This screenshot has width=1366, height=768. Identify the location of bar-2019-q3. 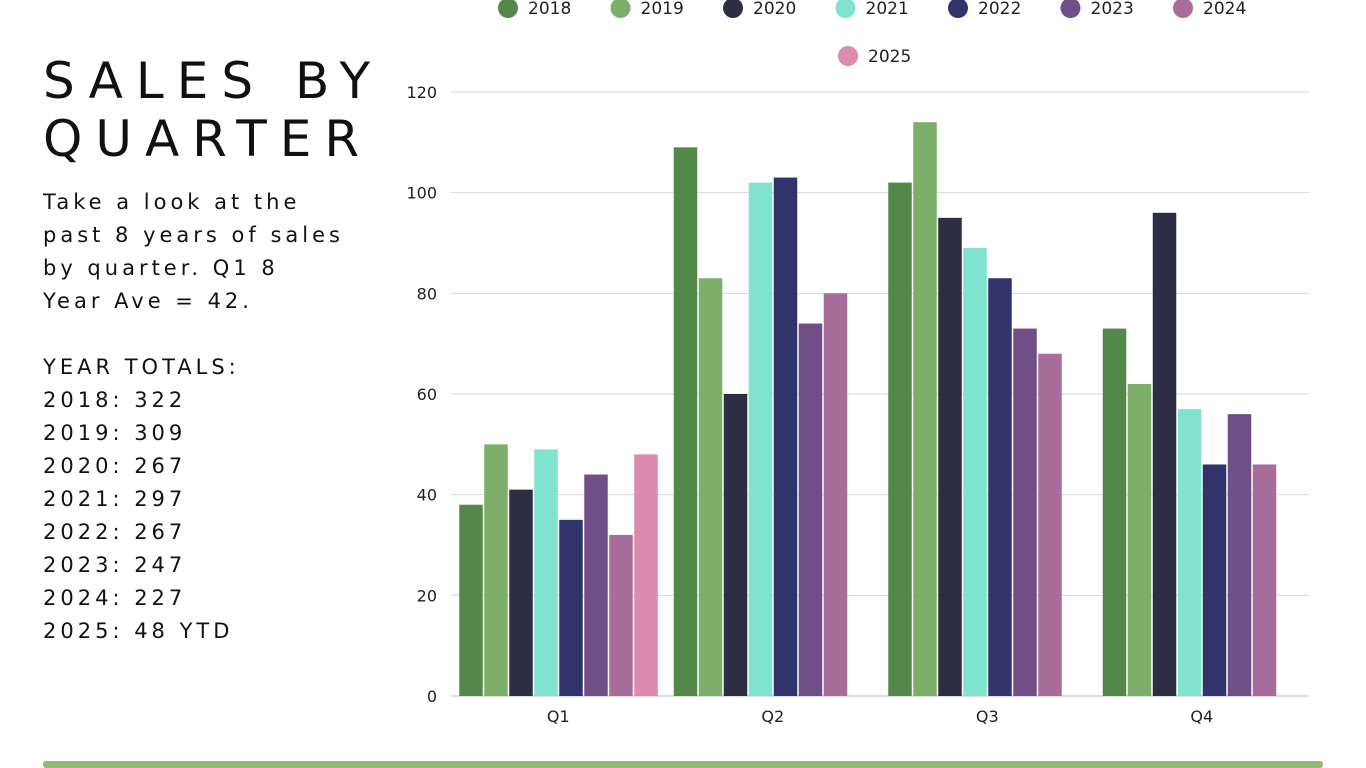
(925, 409).